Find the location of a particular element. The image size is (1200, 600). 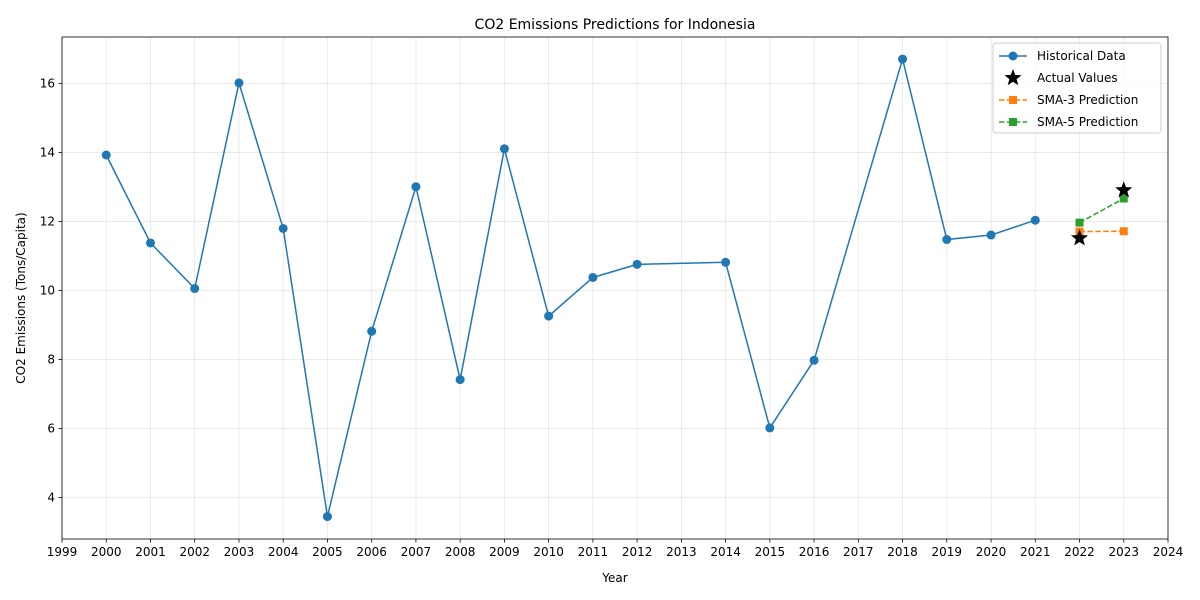

x-tick-label: 2001 is located at coordinates (150, 552).